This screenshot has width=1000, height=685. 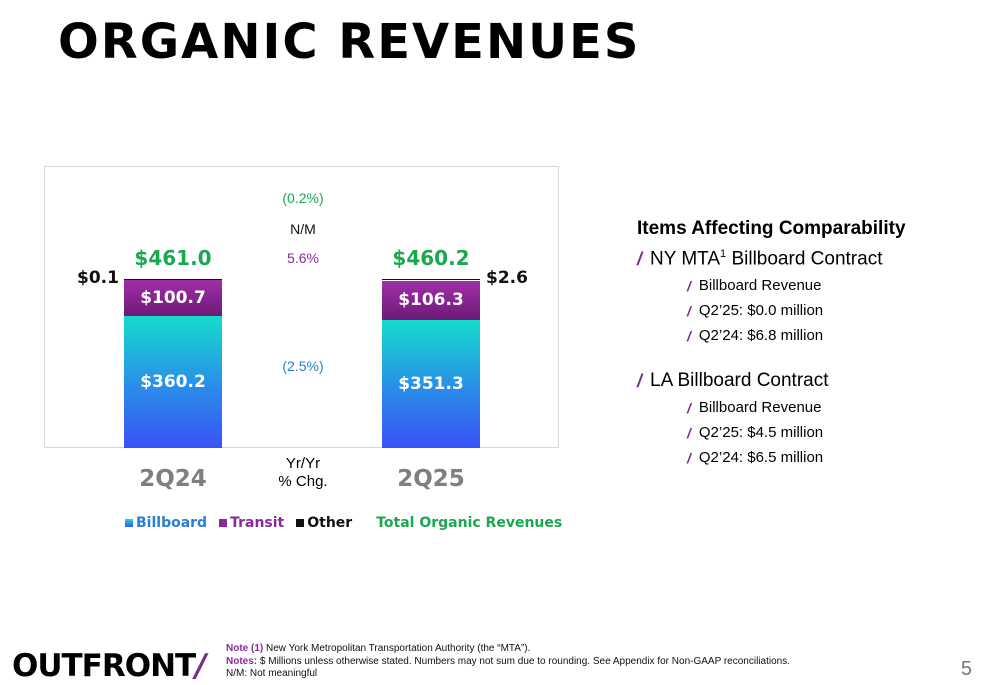 I want to click on item-text: Q2’25: $0.0 million, so click(x=761, y=311).